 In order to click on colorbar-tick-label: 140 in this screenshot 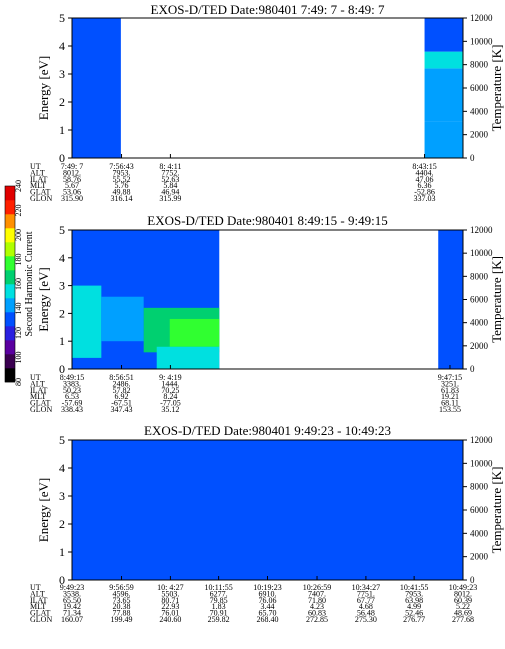, I will do `click(18, 309)`.